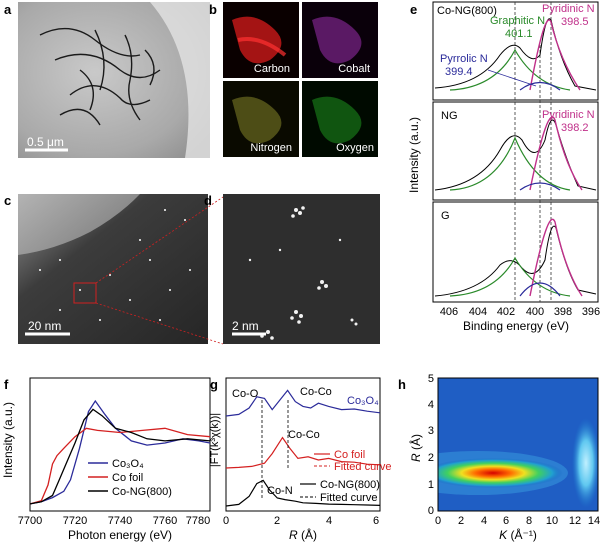  Describe the element at coordinates (301, 521) in the screenshot. I see `g-xticks: 0 2 4 6` at that location.